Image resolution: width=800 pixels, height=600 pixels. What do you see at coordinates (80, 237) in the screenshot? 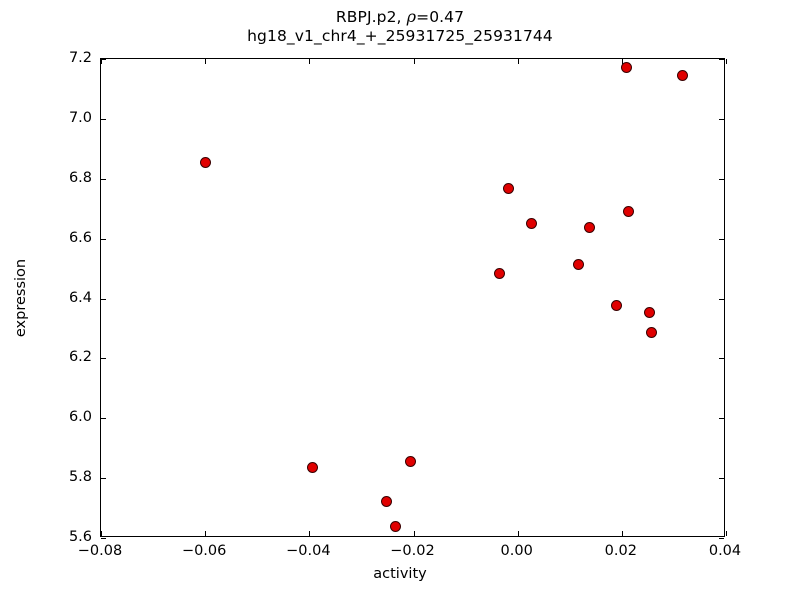
I see `y-axis-tick-label: 6.6` at bounding box center [80, 237].